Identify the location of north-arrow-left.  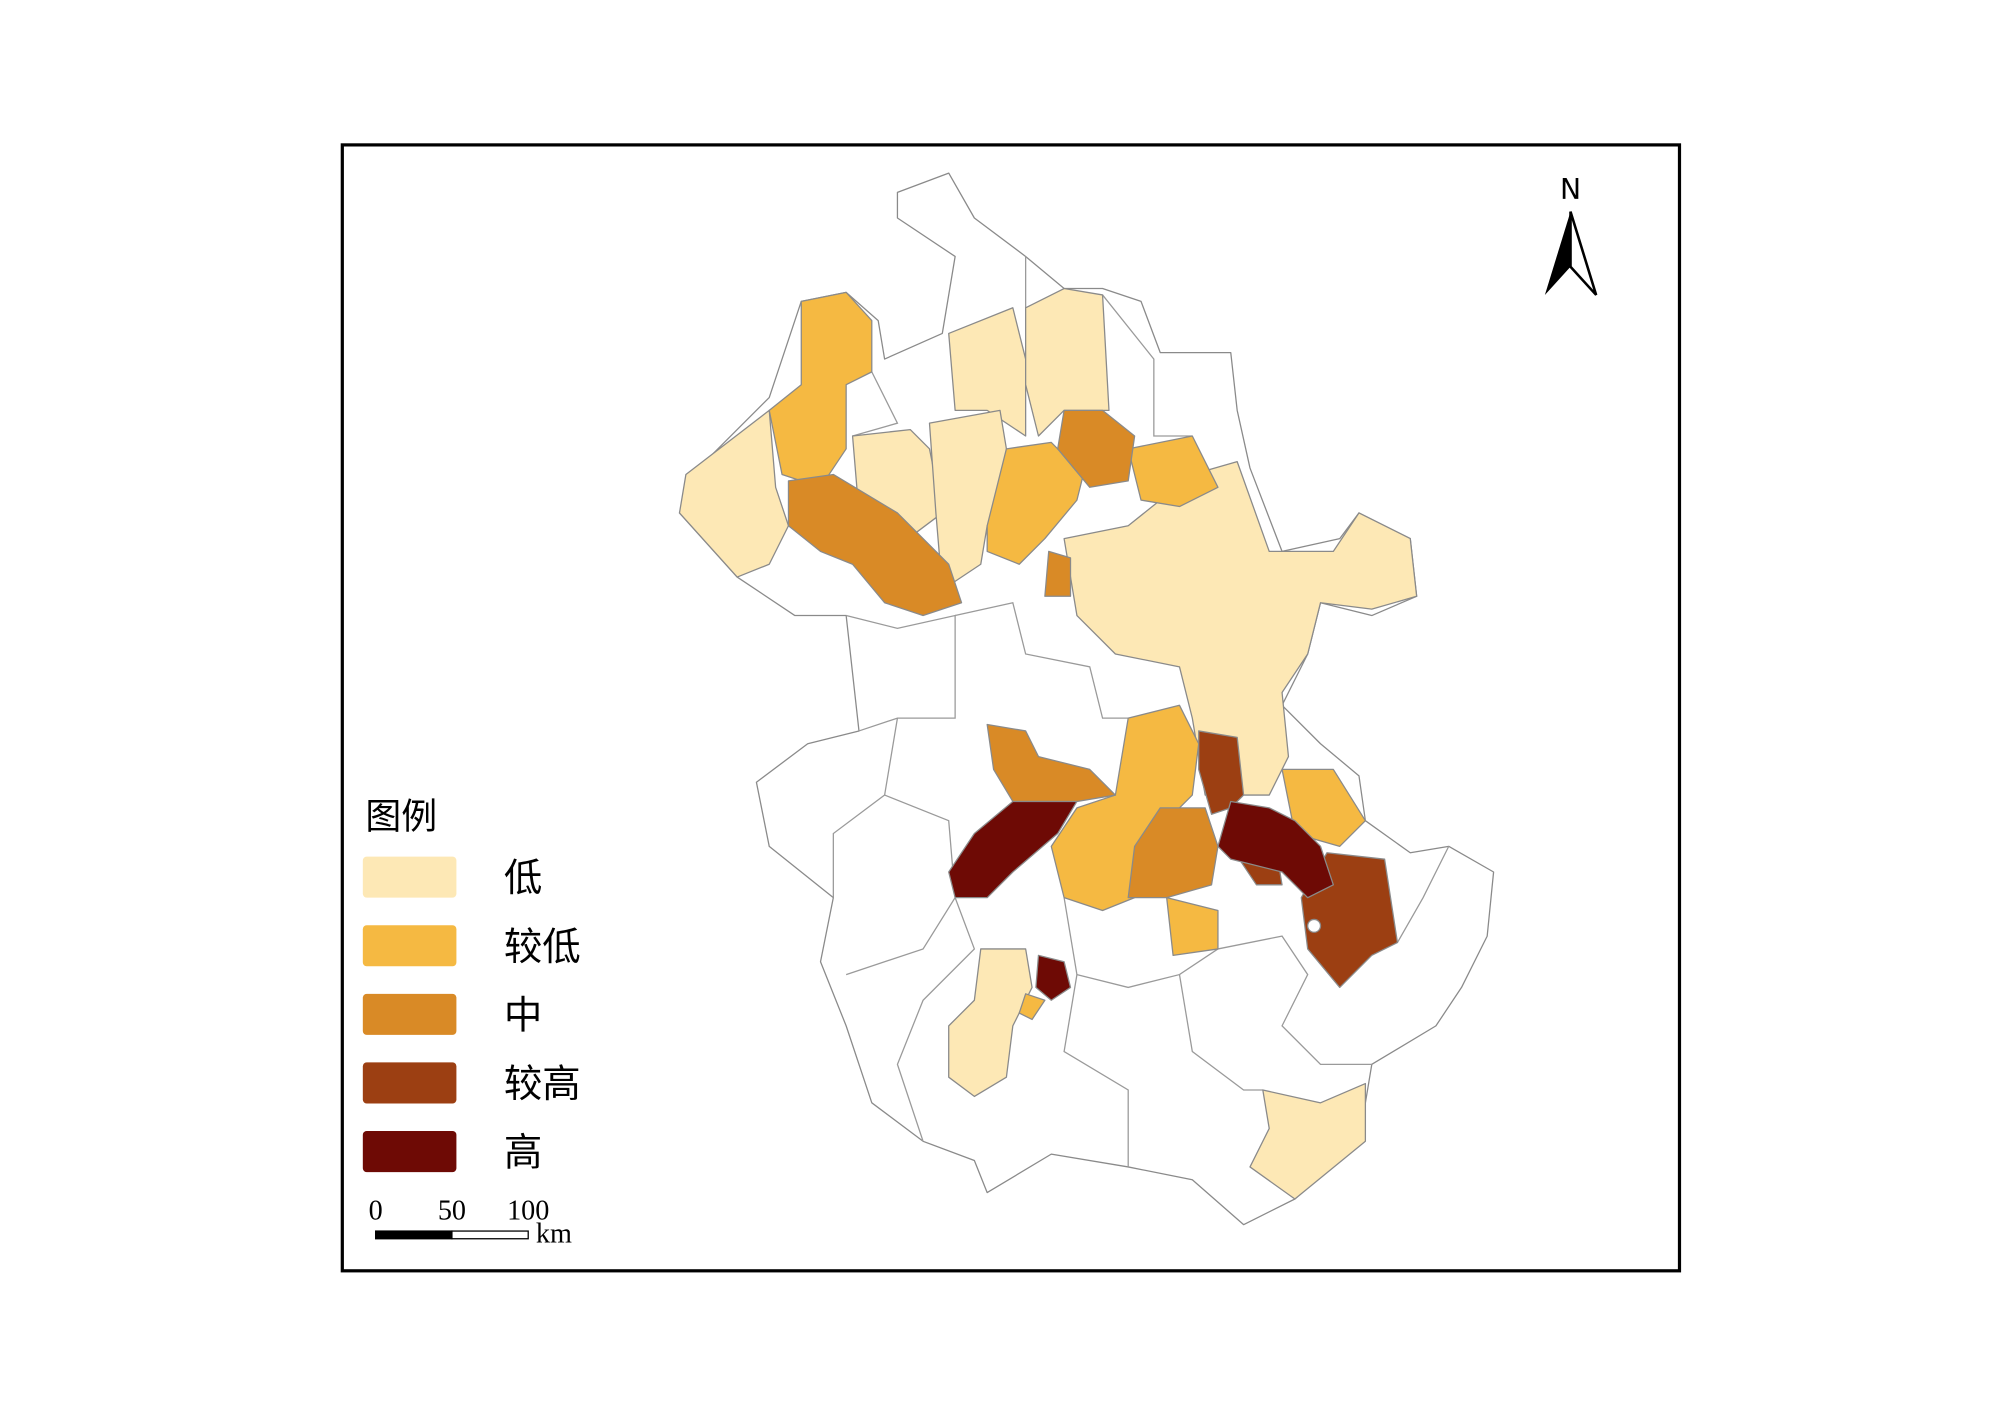
(1557, 253).